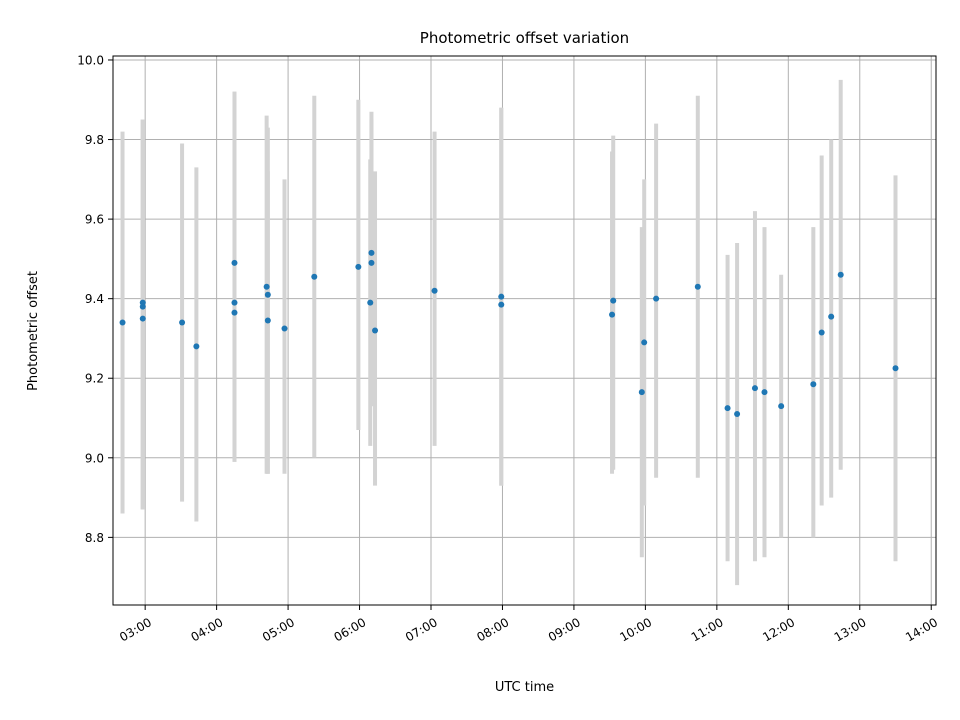  Describe the element at coordinates (524, 687) in the screenshot. I see `x-axis-title: UTC time` at that location.